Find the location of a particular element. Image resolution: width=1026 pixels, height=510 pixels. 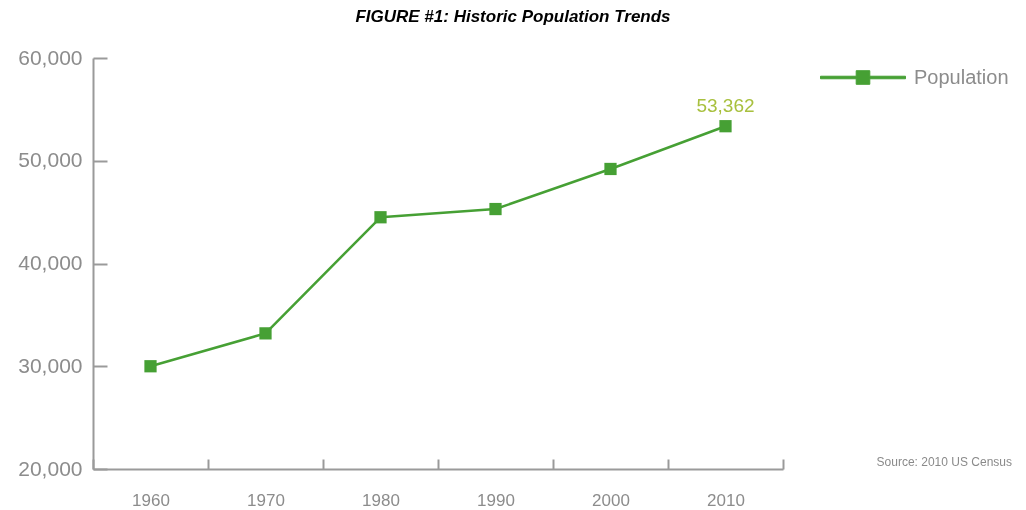

x-tick-label: 1980 is located at coordinates (381, 500).